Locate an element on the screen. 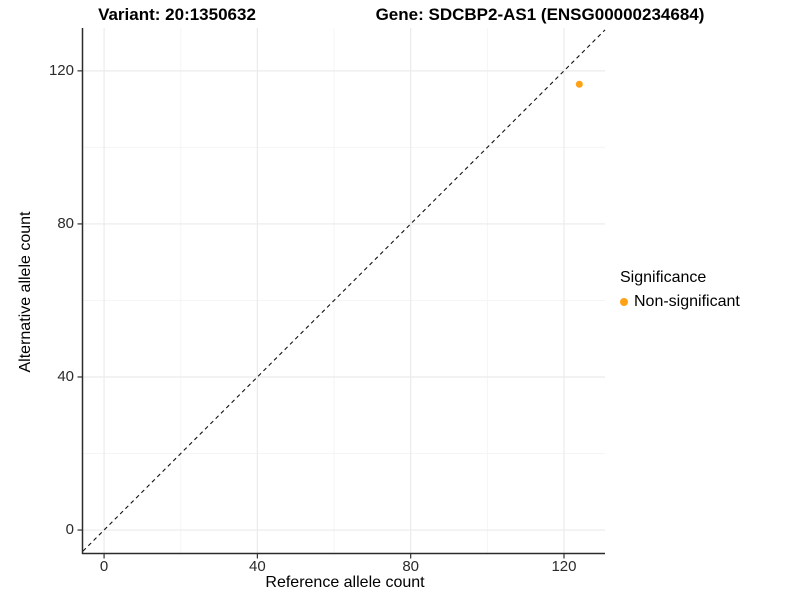 This screenshot has width=800, height=600. legend-item-label: Non-significant is located at coordinates (687, 301).